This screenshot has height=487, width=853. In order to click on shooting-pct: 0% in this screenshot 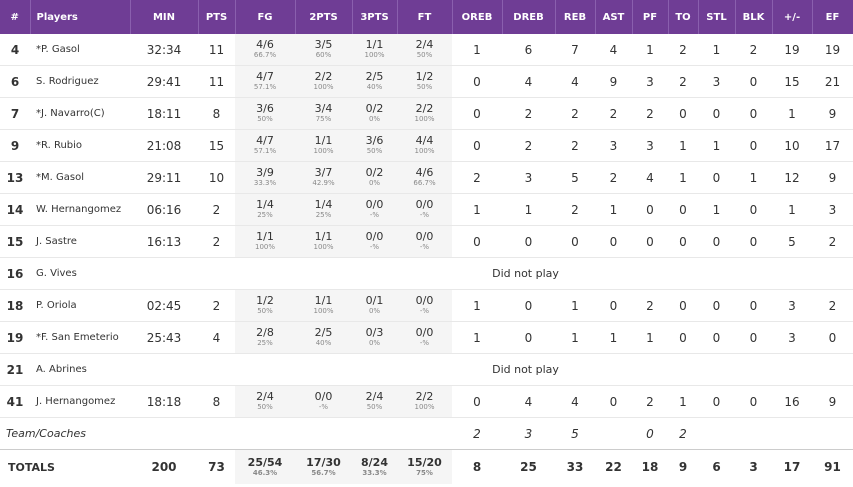, I will do `click(374, 183)`.